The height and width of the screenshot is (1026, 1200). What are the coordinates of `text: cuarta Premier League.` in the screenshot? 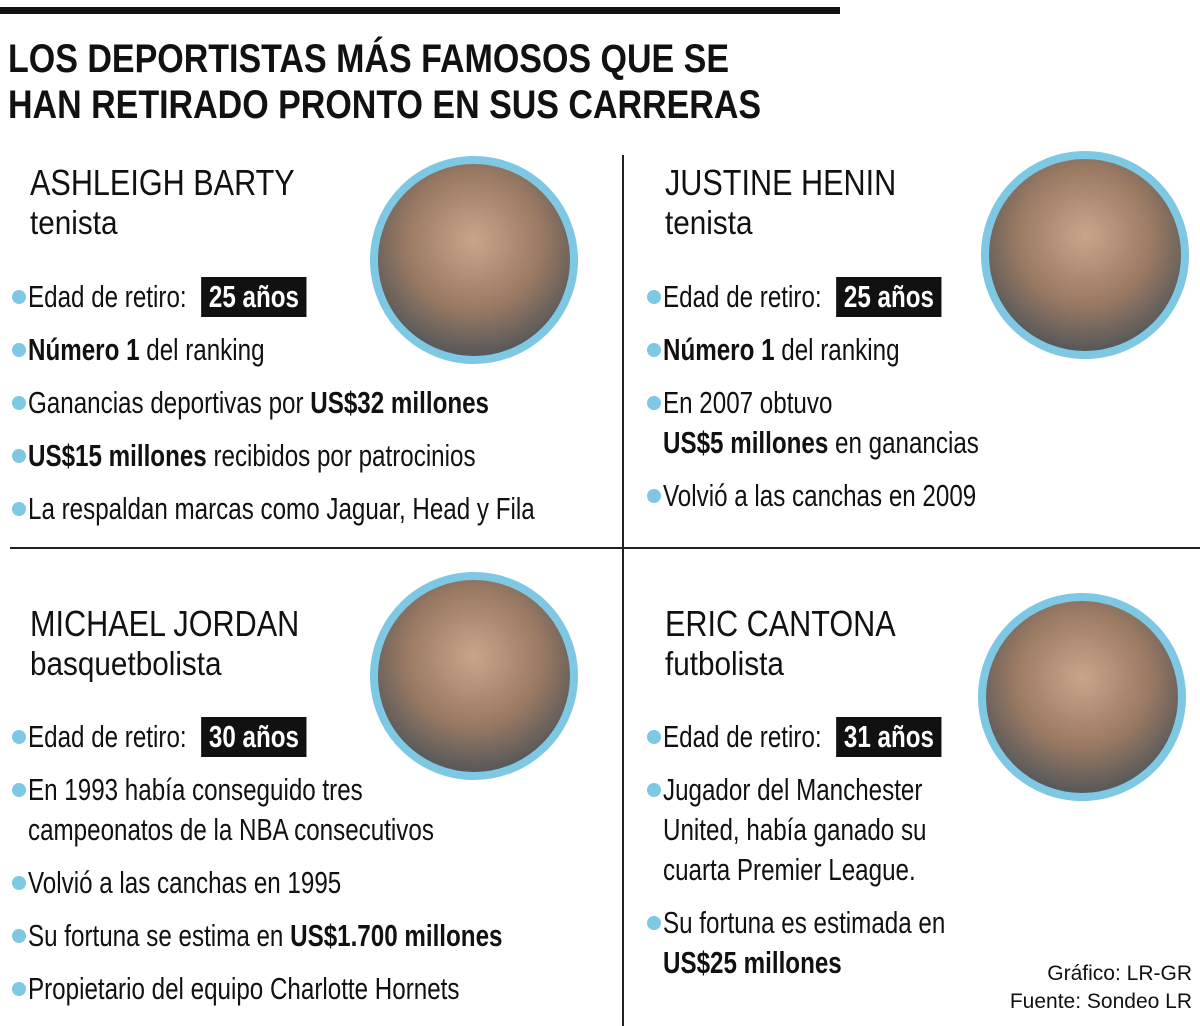 It's located at (789, 869).